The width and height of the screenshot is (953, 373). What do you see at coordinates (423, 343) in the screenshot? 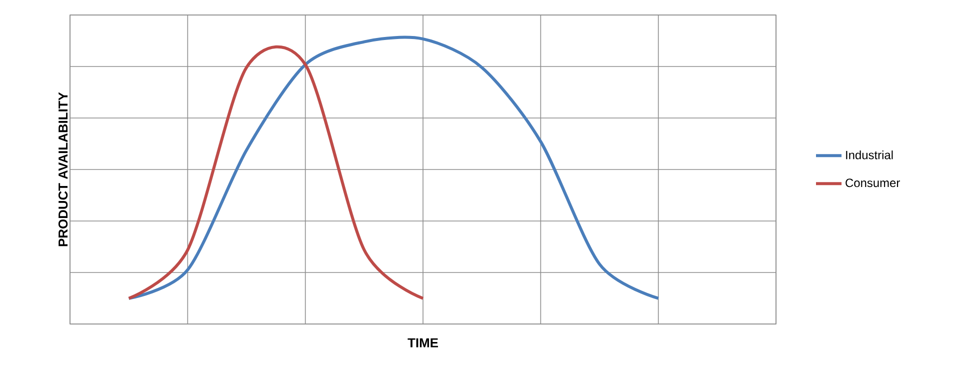
I see `x-axis-title: TIME` at bounding box center [423, 343].